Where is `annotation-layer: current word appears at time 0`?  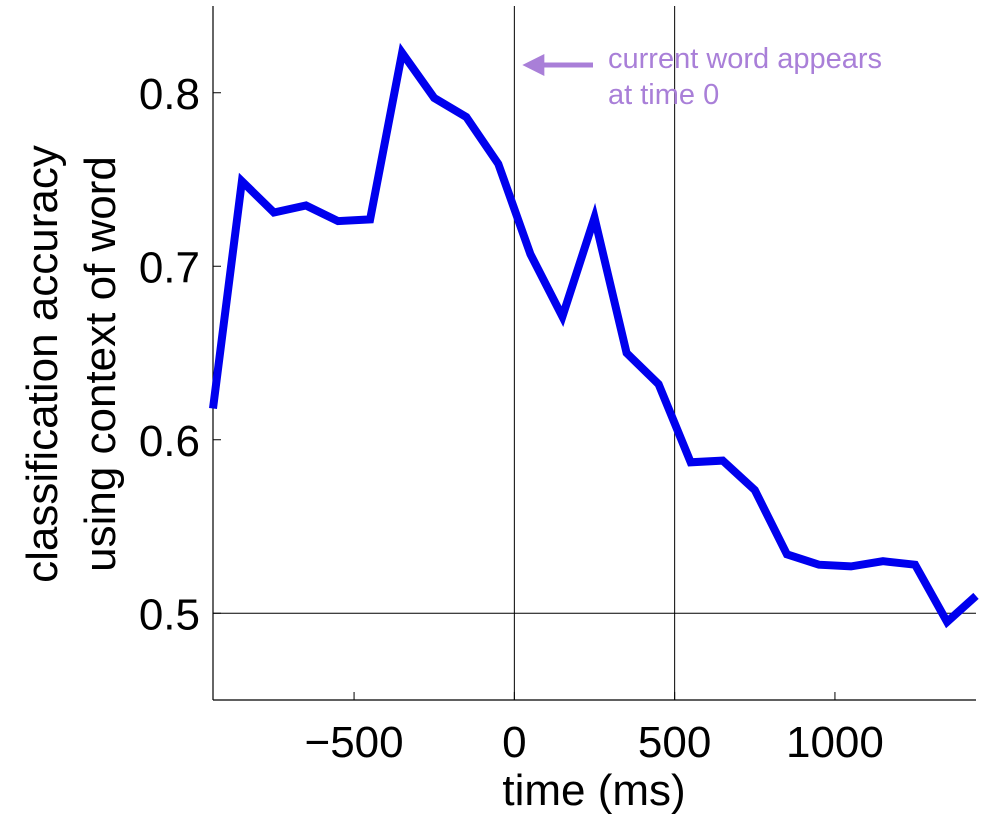 annotation-layer: current word appears at time 0 is located at coordinates (702, 77).